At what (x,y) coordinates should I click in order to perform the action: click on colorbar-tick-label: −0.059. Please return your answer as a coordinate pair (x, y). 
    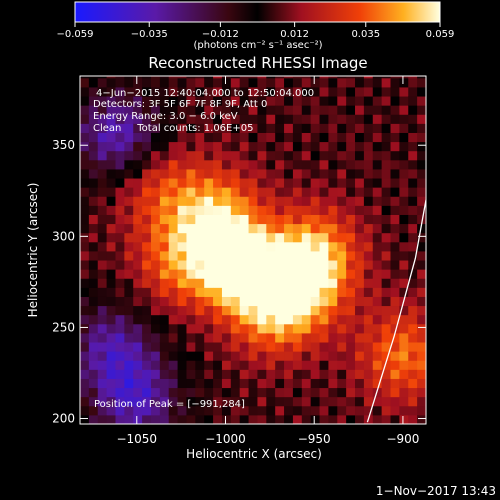
    Looking at the image, I should click on (74, 34).